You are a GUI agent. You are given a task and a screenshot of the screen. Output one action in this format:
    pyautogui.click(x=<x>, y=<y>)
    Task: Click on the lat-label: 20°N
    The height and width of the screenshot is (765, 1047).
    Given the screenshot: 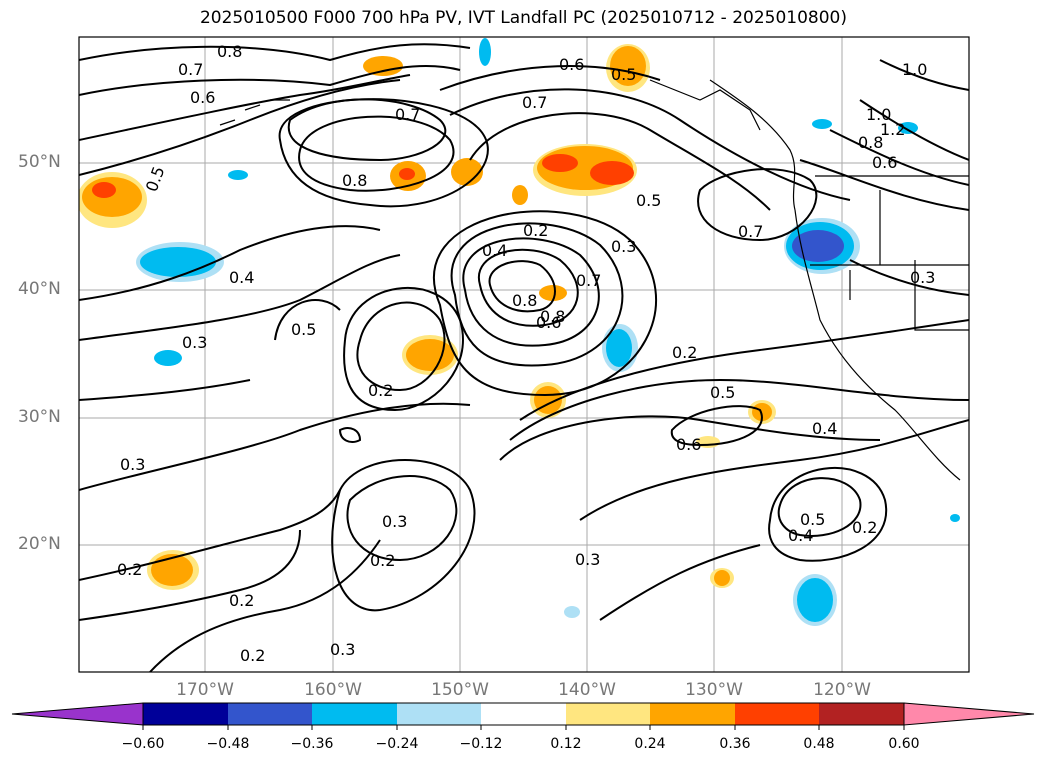 What is the action you would take?
    pyautogui.click(x=39, y=544)
    